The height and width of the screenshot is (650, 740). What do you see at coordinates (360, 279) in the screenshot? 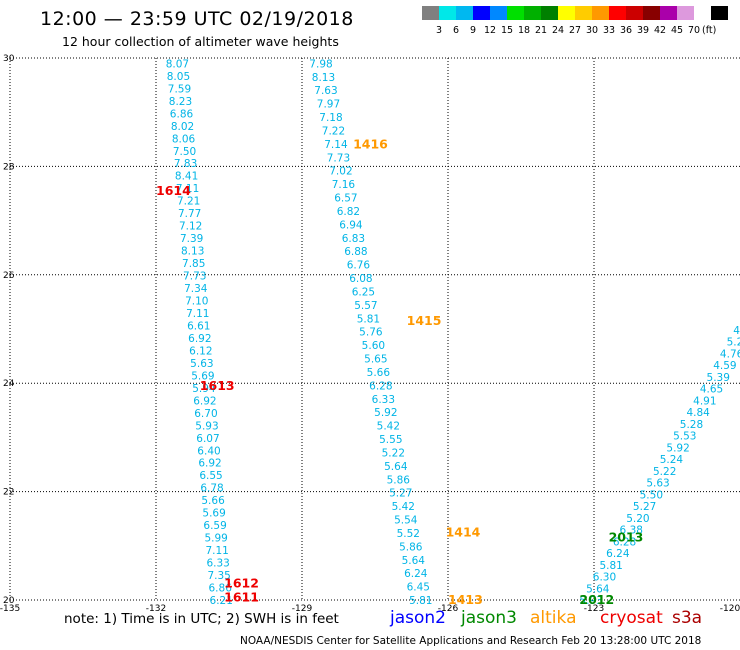
I see `wave-height-value: 6.08` at bounding box center [360, 279].